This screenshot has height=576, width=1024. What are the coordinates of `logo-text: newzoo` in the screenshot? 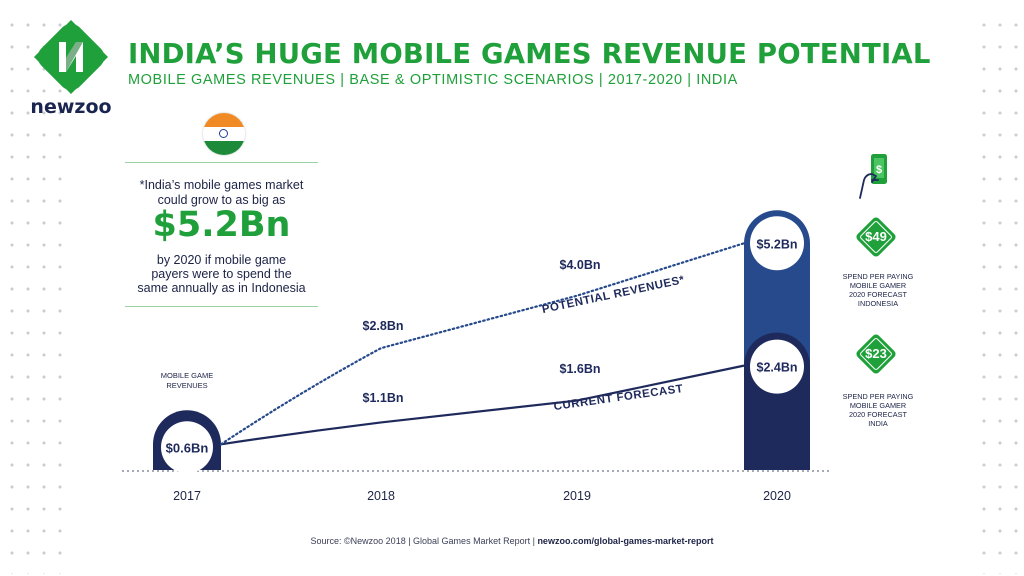 It's located at (71, 107).